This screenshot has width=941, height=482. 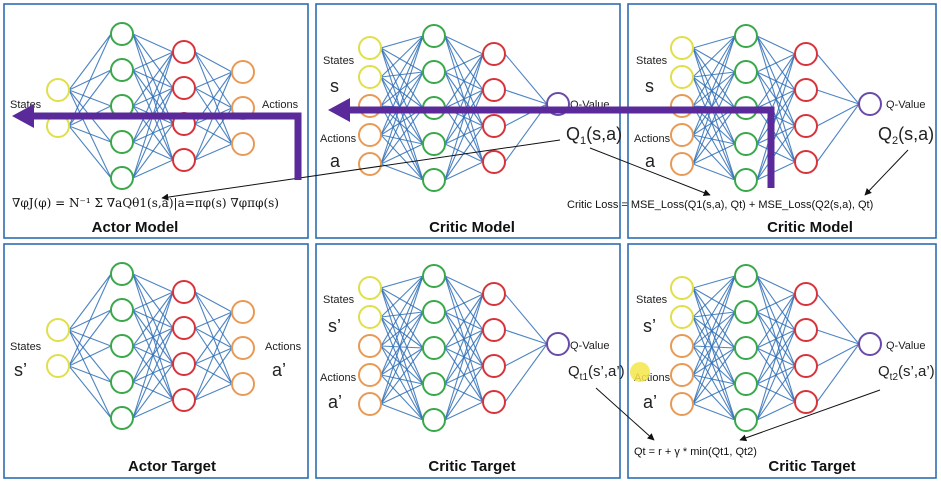 I want to click on qt2-args: (s’,a’), so click(x=916, y=371).